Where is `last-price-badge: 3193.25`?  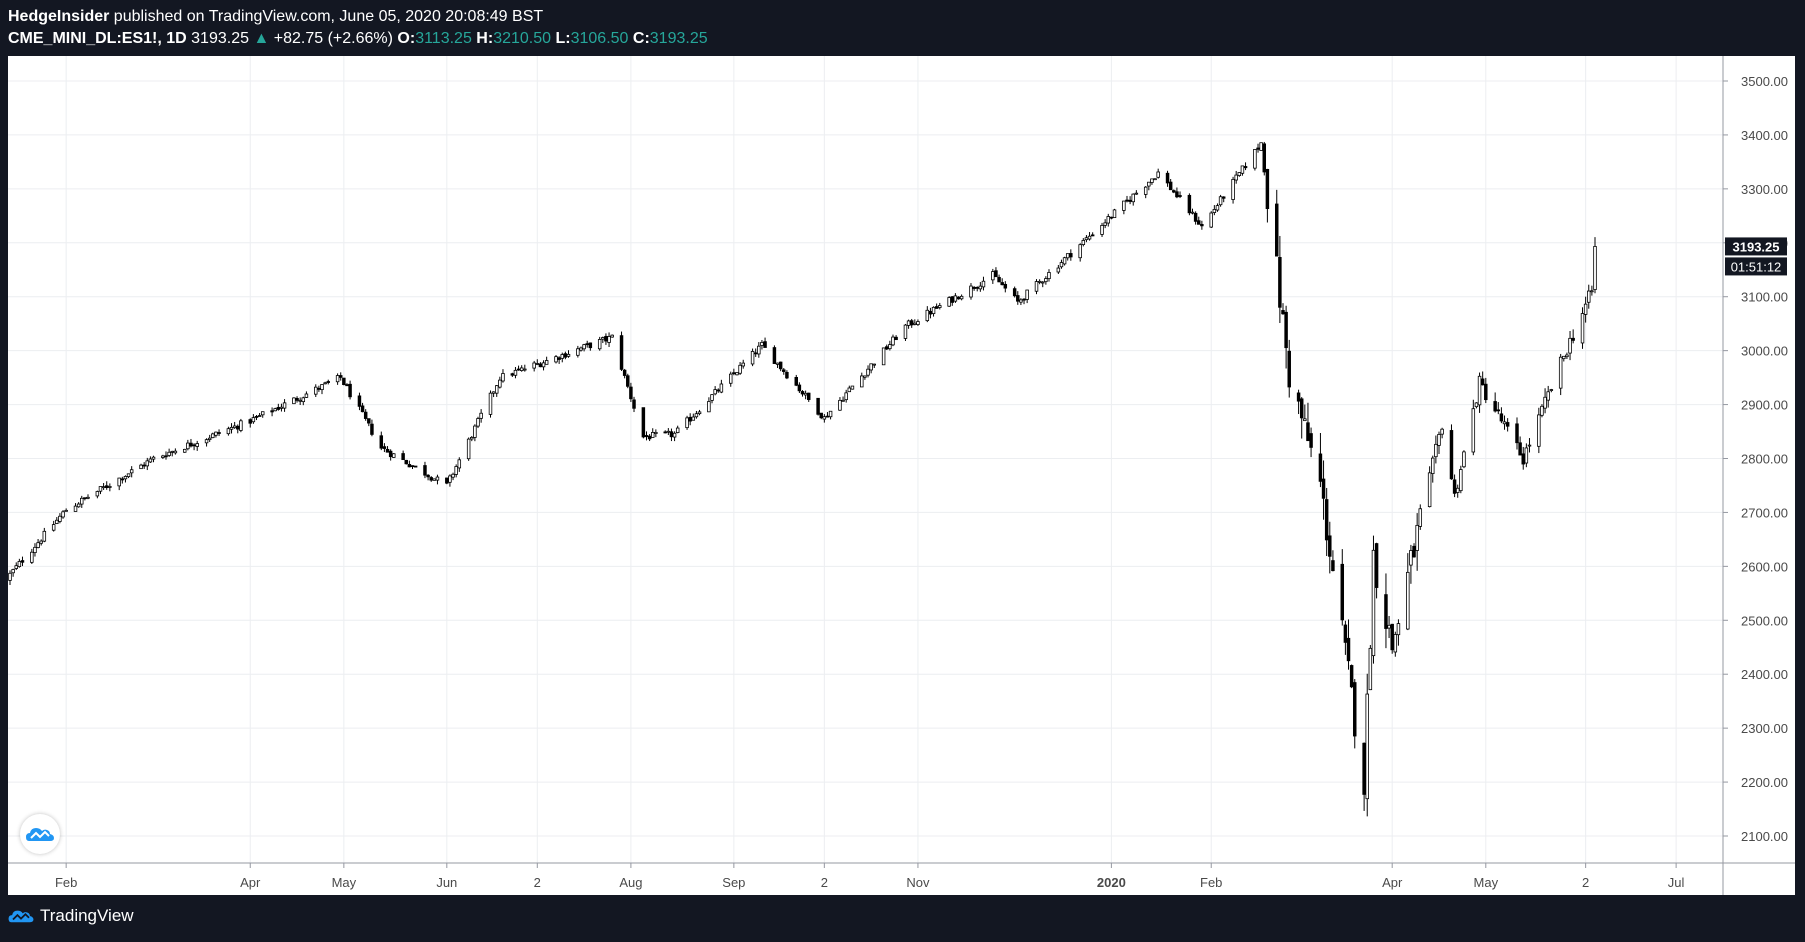
last-price-badge: 3193.25 is located at coordinates (1756, 246).